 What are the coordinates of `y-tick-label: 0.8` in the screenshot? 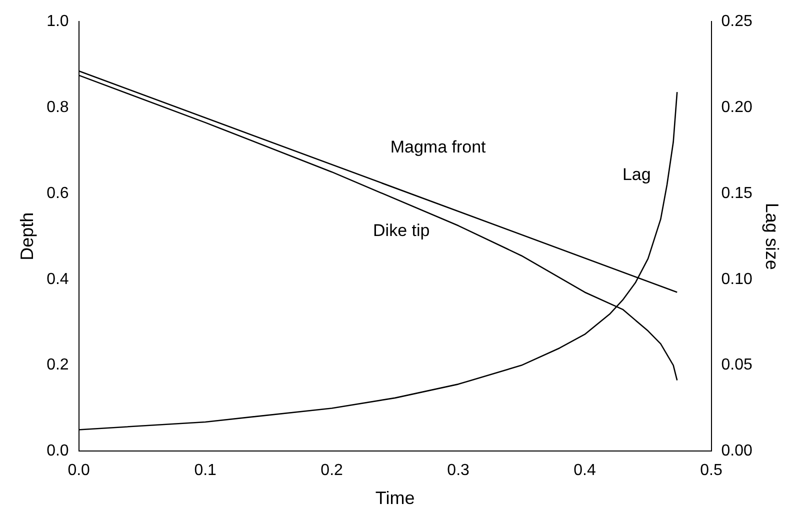 It's located at (57, 107).